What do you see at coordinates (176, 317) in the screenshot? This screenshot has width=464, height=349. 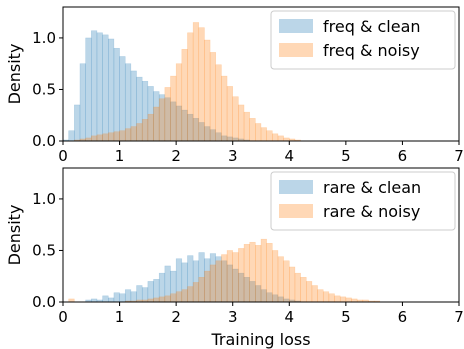 I see `x-tick-label: 2` at bounding box center [176, 317].